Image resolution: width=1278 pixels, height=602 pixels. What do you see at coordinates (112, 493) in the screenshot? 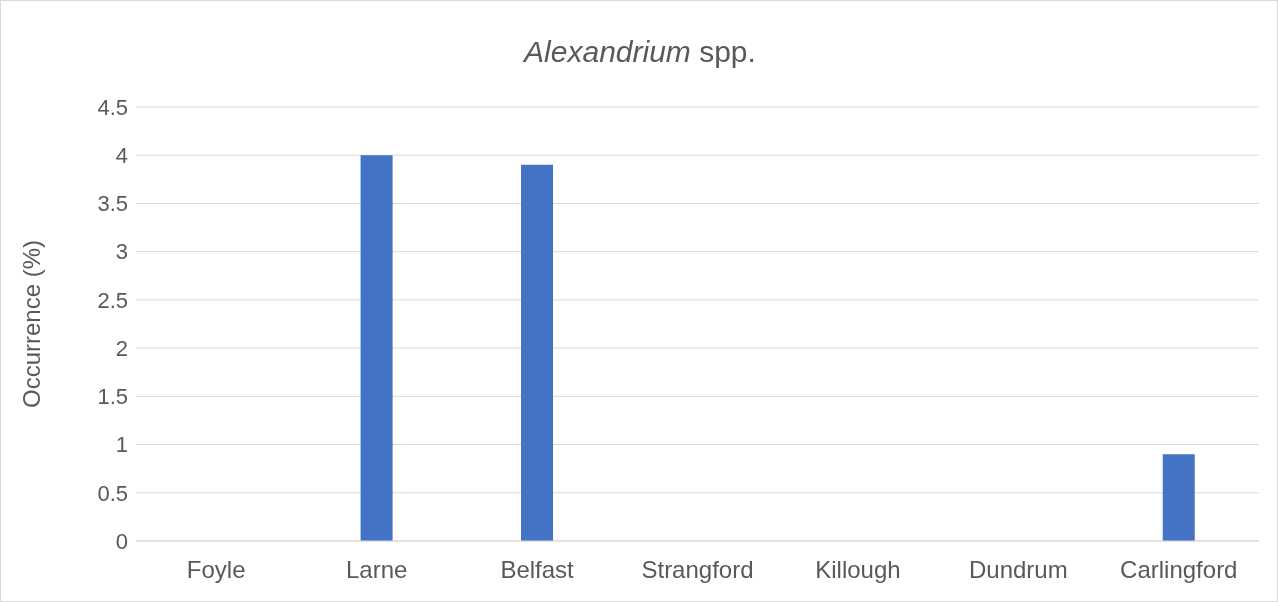
I see `y-tick-label: 0.5` at bounding box center [112, 493].